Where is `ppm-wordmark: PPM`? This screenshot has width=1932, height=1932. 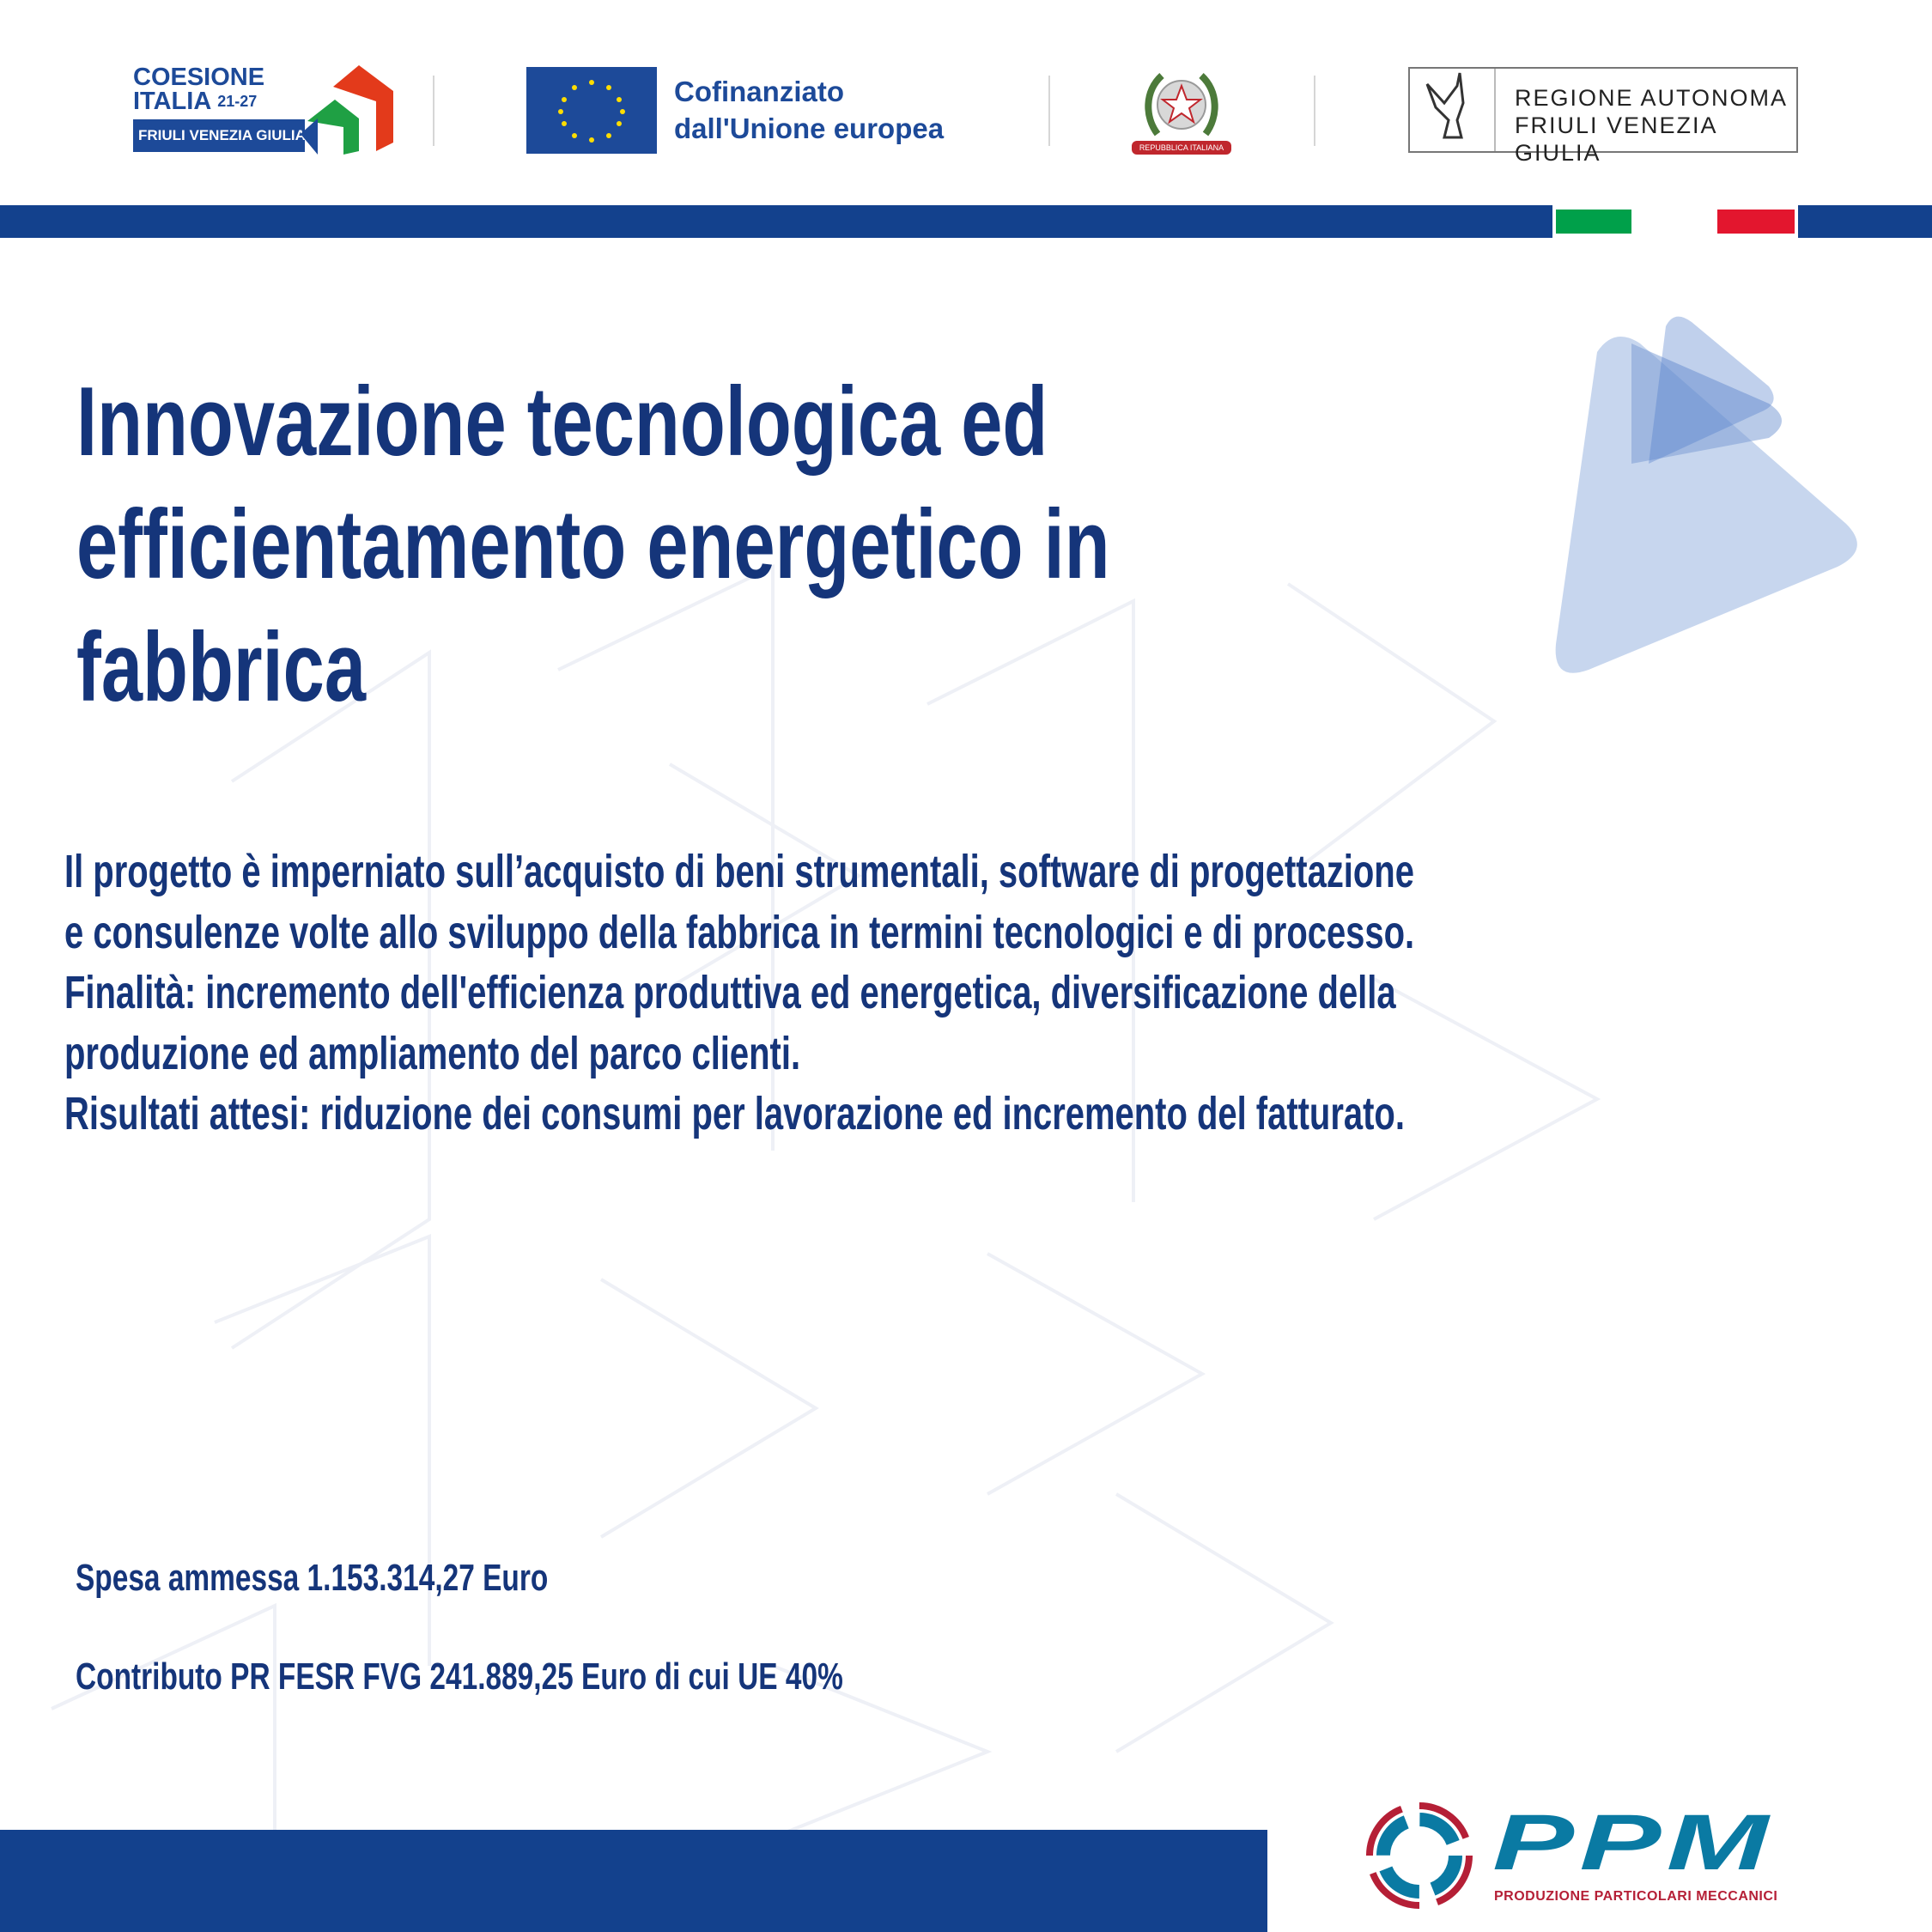 ppm-wordmark: PPM is located at coordinates (1633, 1843).